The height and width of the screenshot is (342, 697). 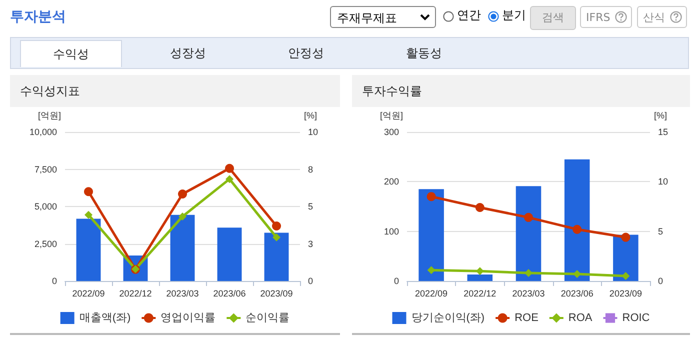 I want to click on legend-label: 당기순이익(좌), so click(x=448, y=318).